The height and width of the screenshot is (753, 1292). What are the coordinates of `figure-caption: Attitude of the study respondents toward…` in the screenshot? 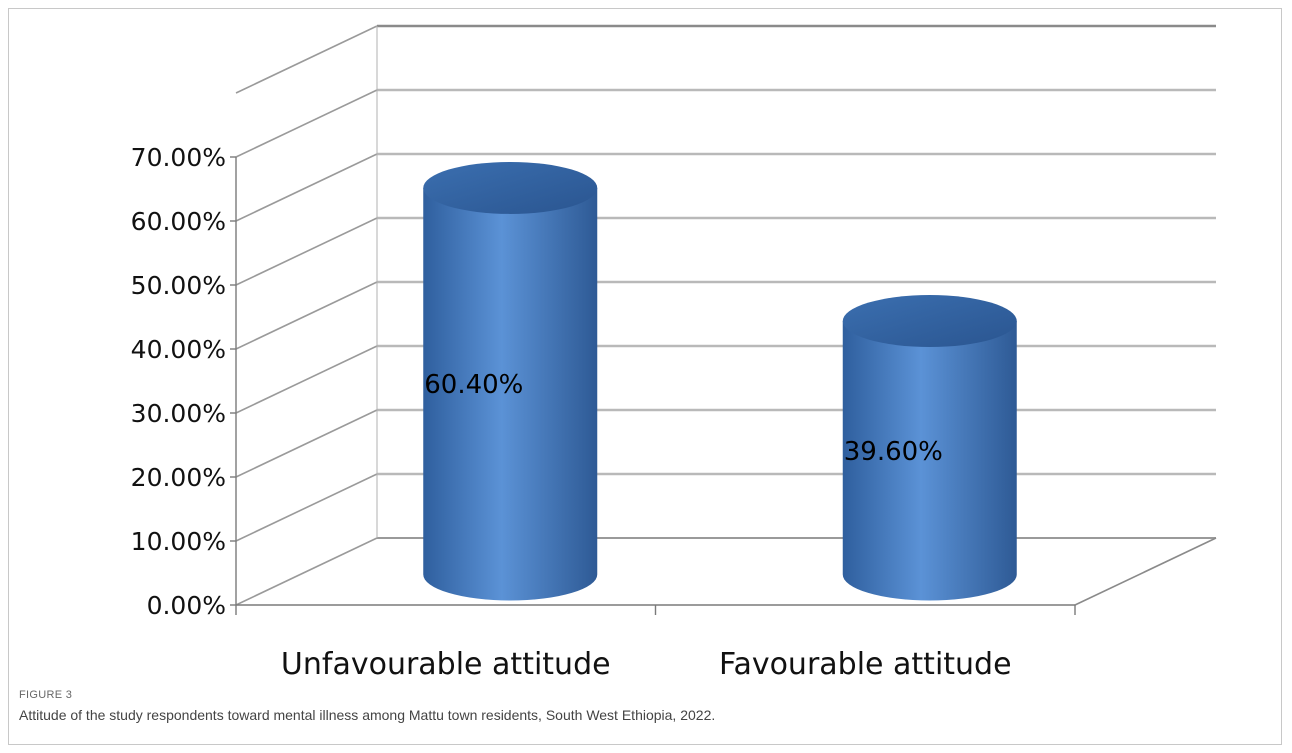 It's located at (367, 715).